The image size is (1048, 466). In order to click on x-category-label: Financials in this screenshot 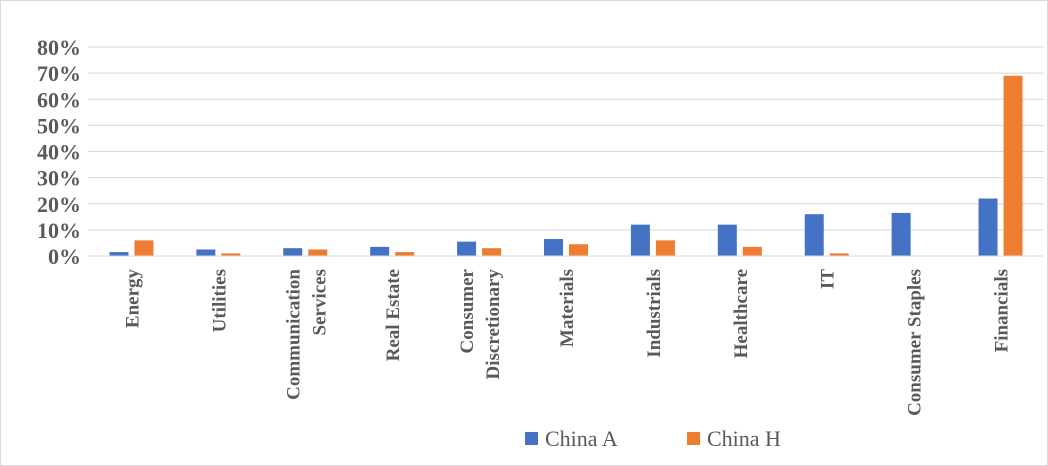, I will do `click(1002, 310)`.